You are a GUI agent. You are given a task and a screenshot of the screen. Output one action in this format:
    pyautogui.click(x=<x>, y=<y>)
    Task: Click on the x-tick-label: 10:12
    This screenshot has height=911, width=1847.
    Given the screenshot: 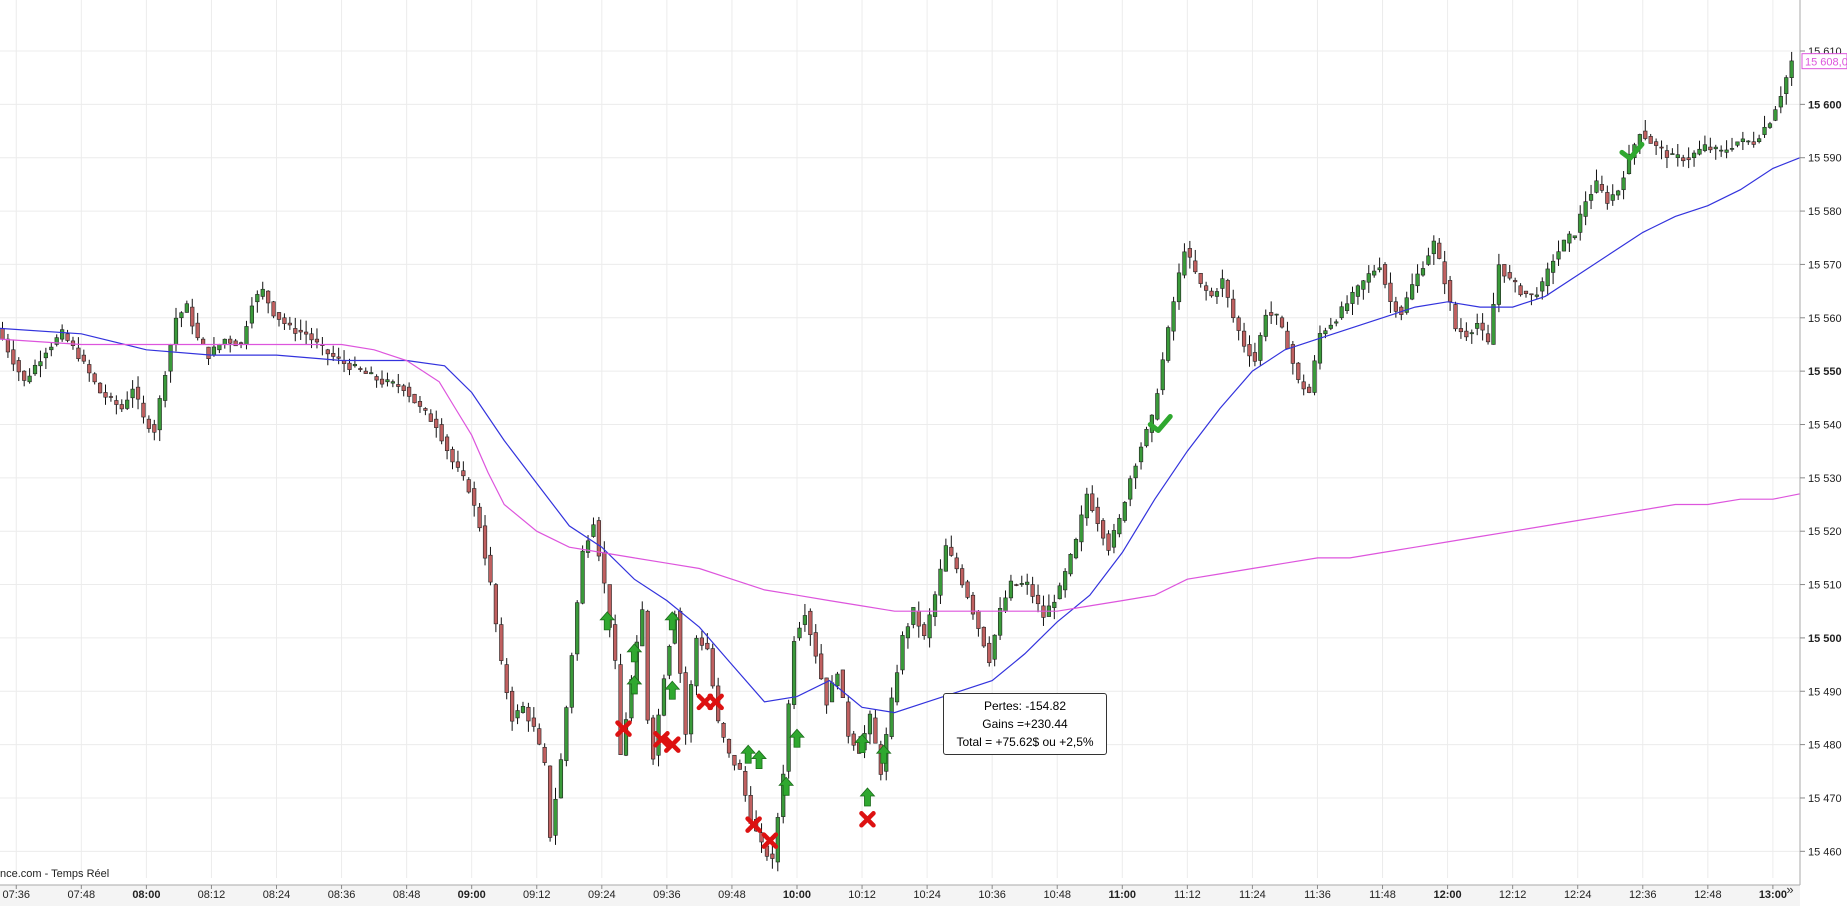 What is the action you would take?
    pyautogui.click(x=862, y=895)
    